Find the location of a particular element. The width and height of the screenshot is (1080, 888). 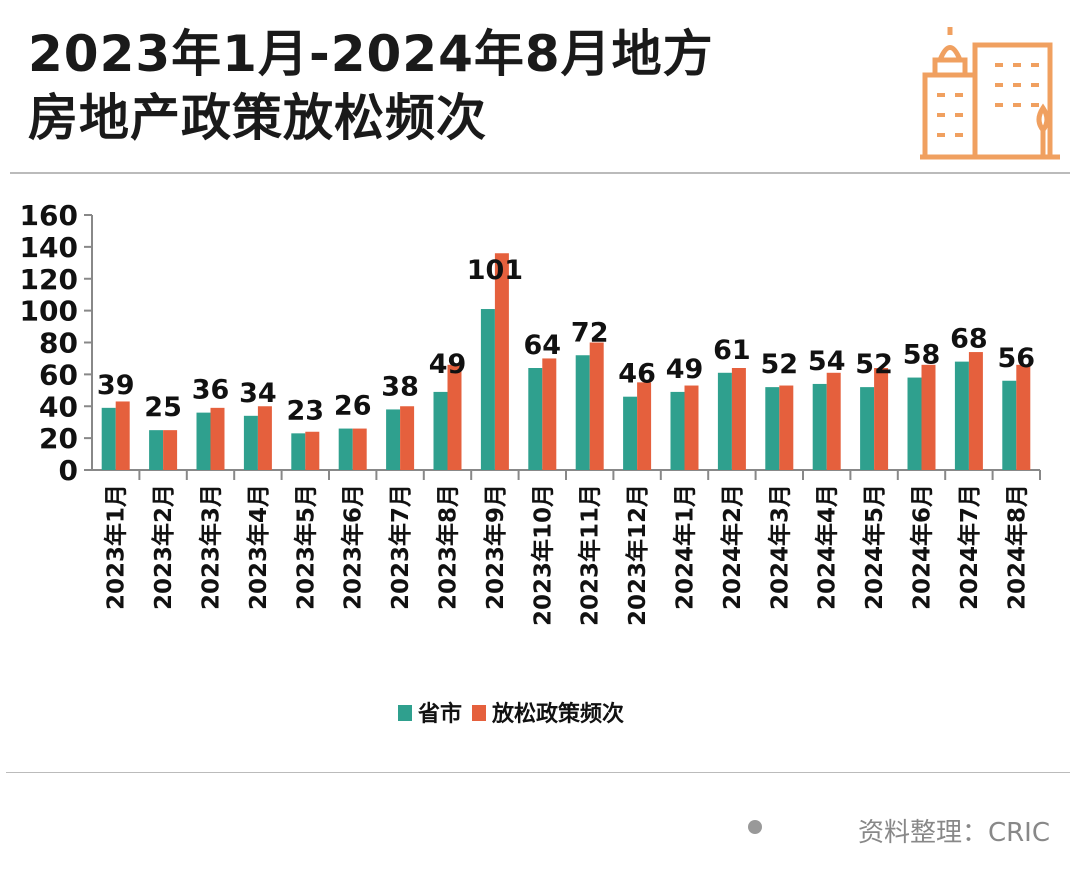

x-tick-label: 2023年2月 is located at coordinates (163, 547).